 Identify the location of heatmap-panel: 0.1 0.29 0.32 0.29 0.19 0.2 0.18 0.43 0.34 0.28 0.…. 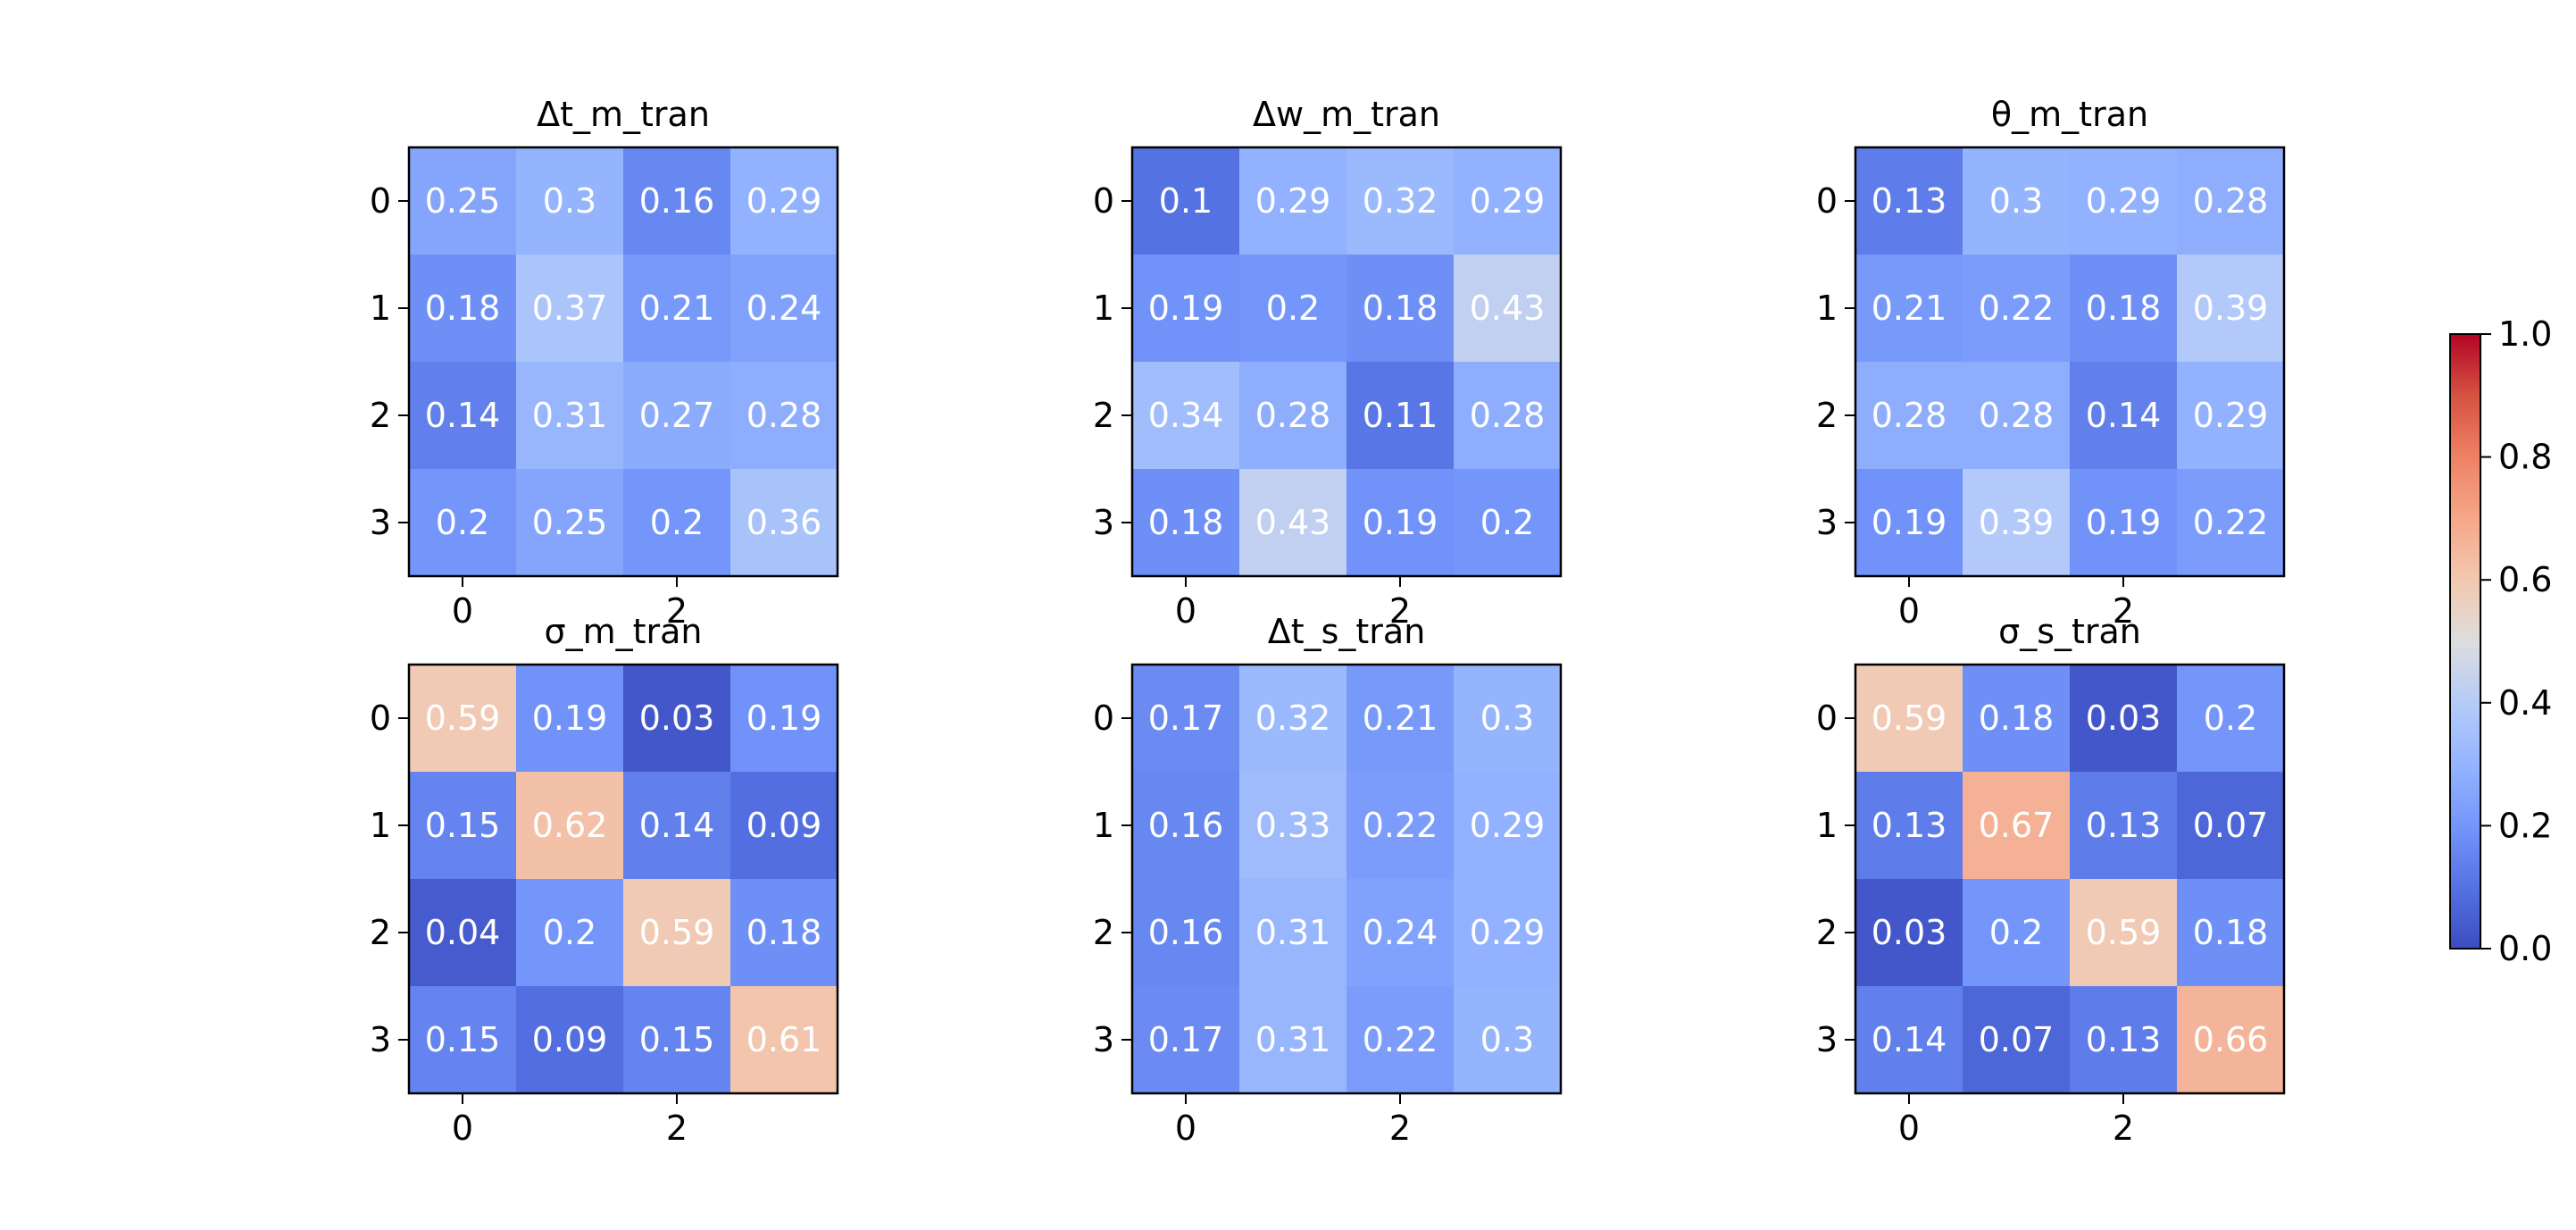
(1328, 363).